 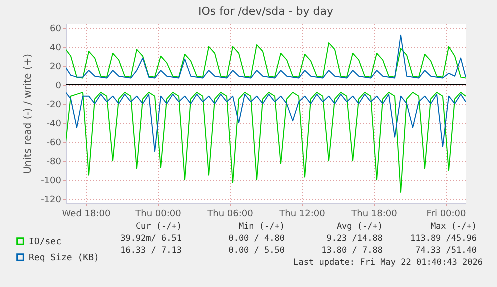 What do you see at coordinates (28, 114) in the screenshot?
I see `y-axis-title: Units read (-) / write (+)` at bounding box center [28, 114].